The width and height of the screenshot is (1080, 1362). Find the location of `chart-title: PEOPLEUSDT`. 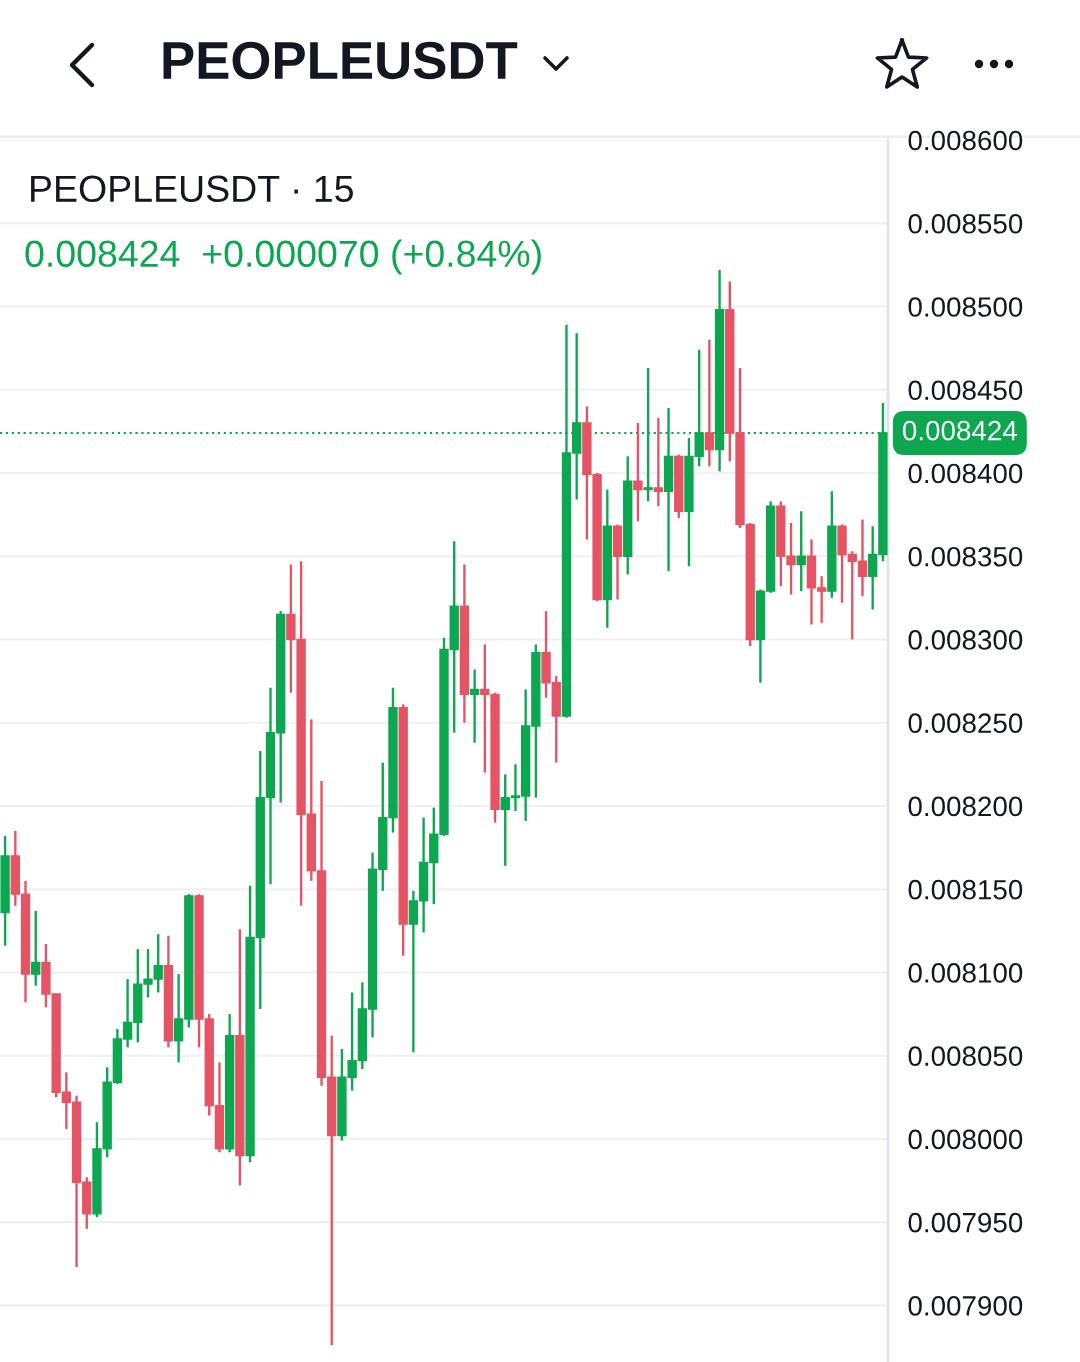

chart-title: PEOPLEUSDT is located at coordinates (340, 60).